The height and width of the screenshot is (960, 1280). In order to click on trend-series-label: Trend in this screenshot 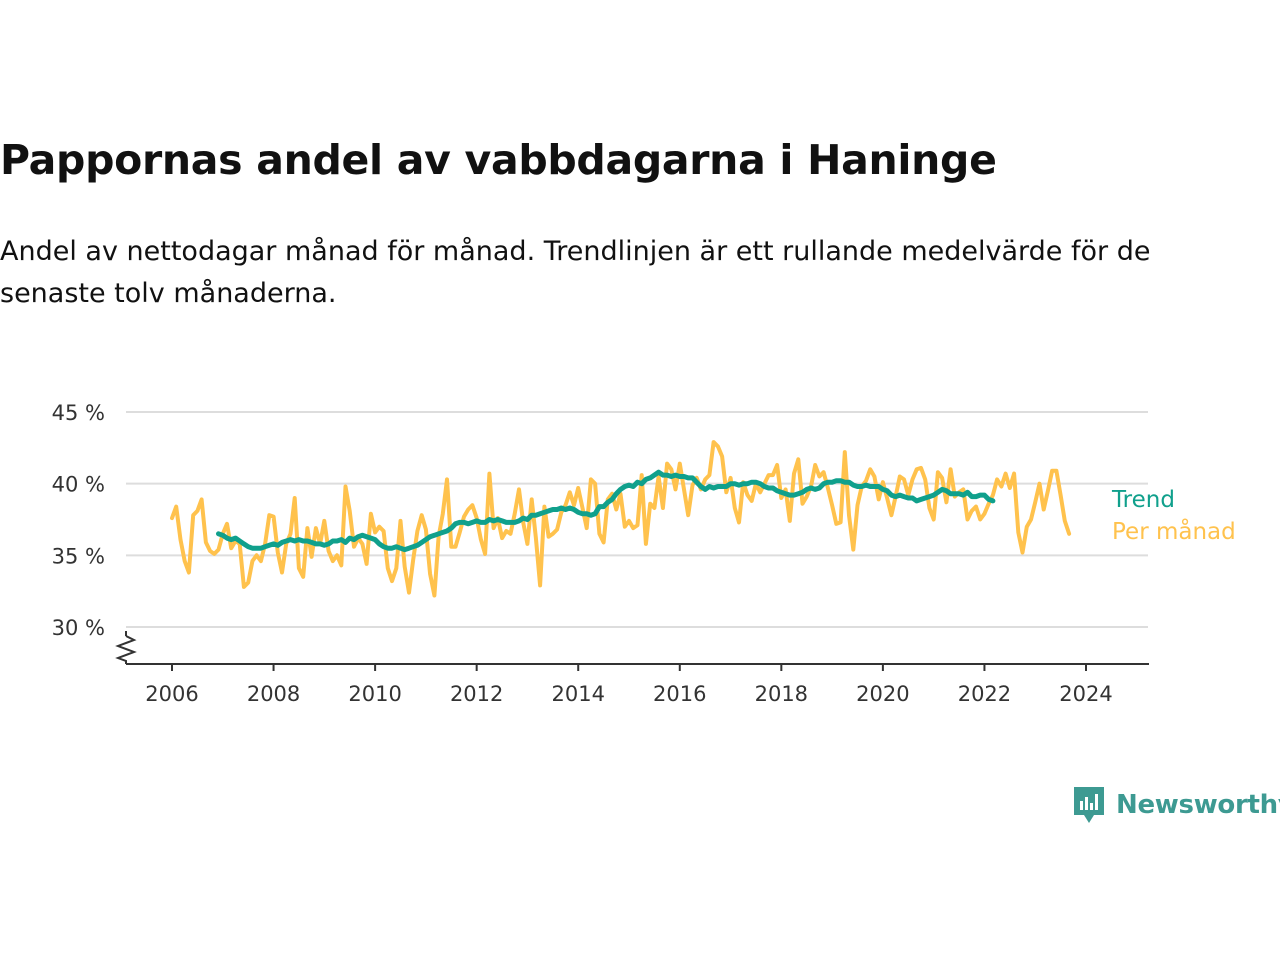, I will do `click(1143, 500)`.